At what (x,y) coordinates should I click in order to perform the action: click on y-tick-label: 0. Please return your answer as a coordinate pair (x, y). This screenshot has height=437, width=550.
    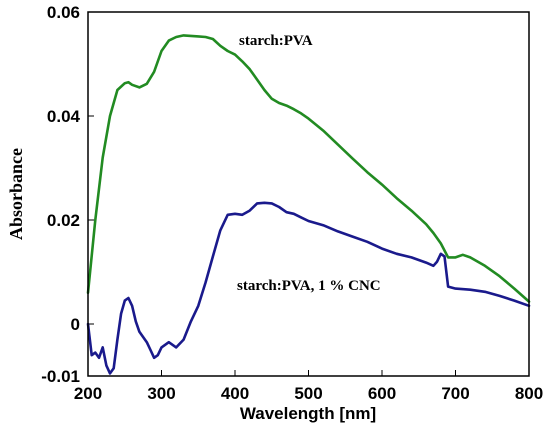
    Looking at the image, I should click on (75, 324).